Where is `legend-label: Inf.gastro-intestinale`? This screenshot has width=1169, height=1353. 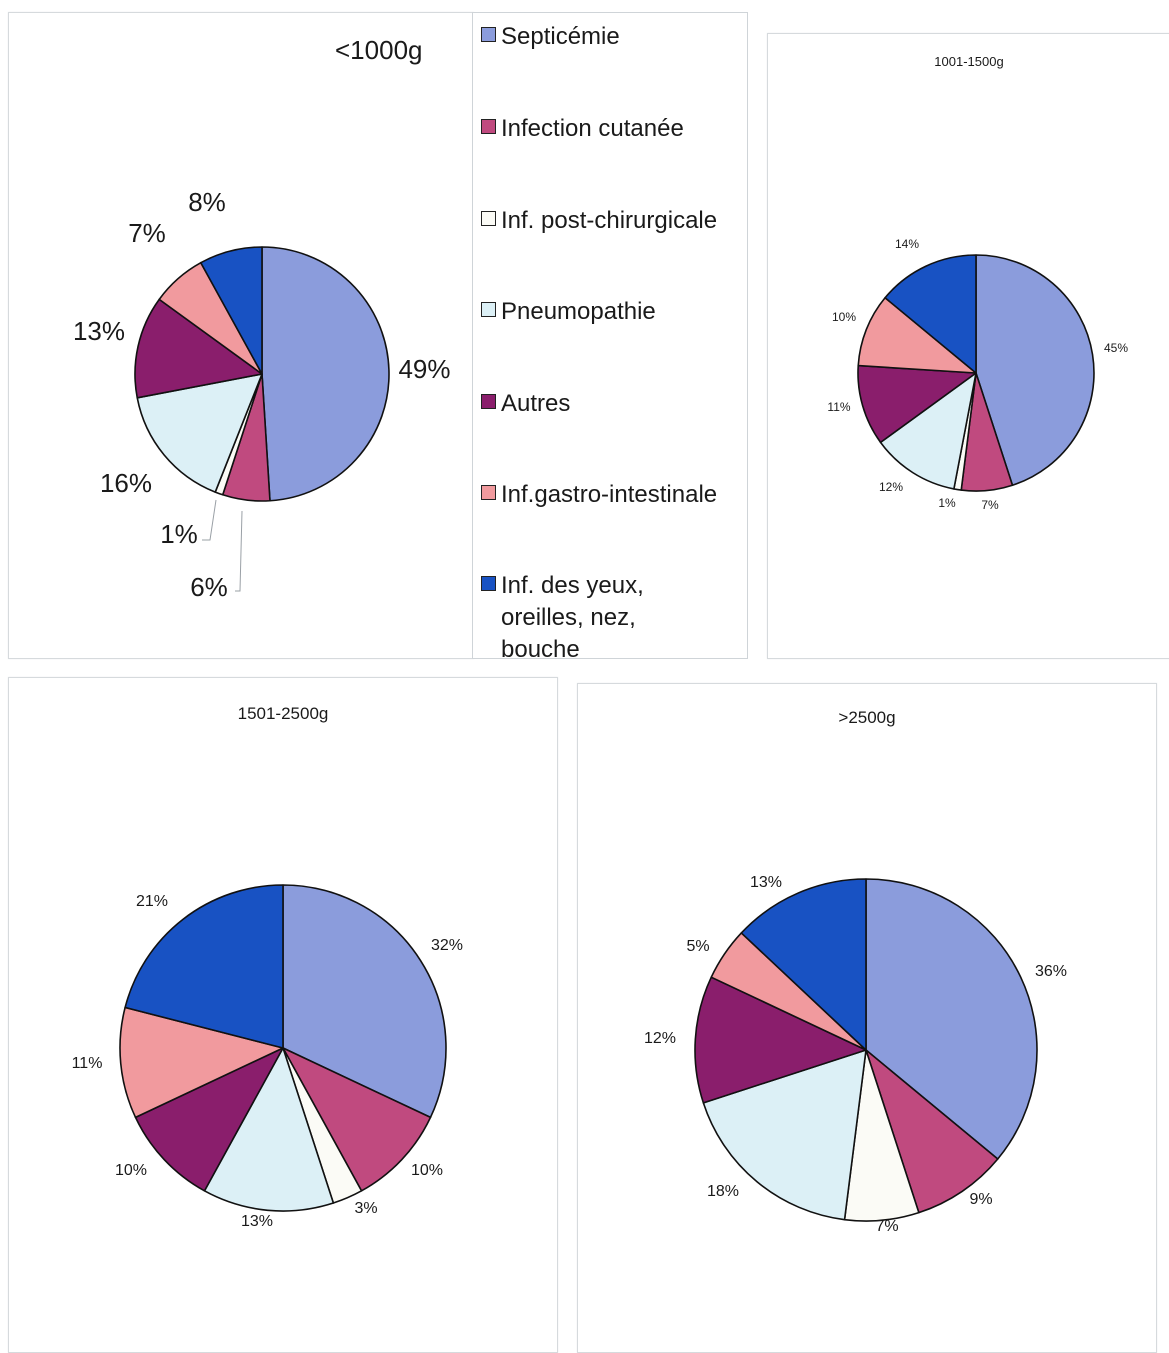
legend-label: Inf.gastro-intestinale is located at coordinates (609, 494).